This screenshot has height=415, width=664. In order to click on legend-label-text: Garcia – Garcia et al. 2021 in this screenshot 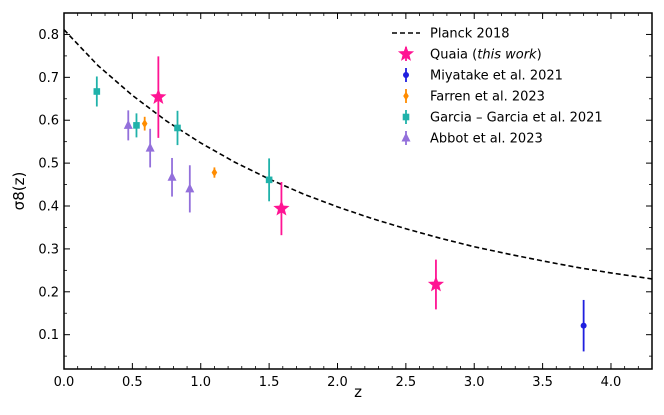, I will do `click(516, 118)`.